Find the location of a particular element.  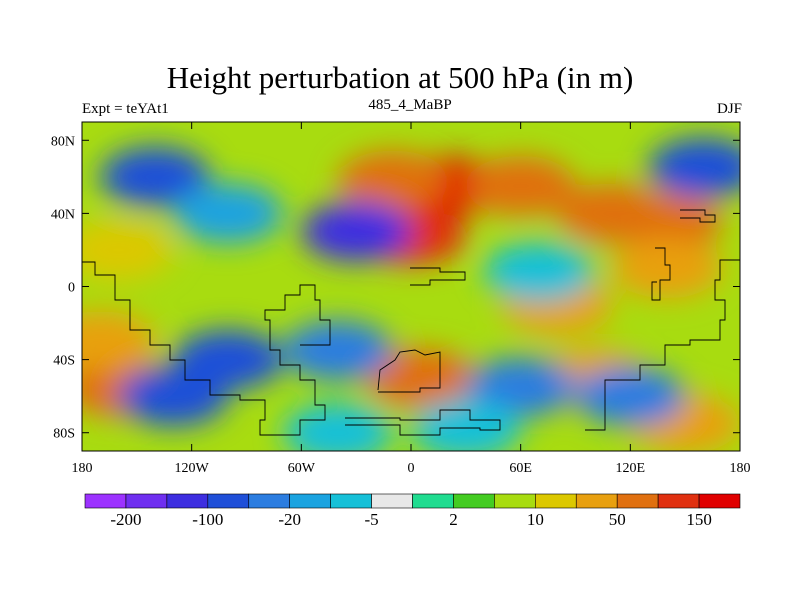

case-label: 485_4_MaBP is located at coordinates (410, 105).